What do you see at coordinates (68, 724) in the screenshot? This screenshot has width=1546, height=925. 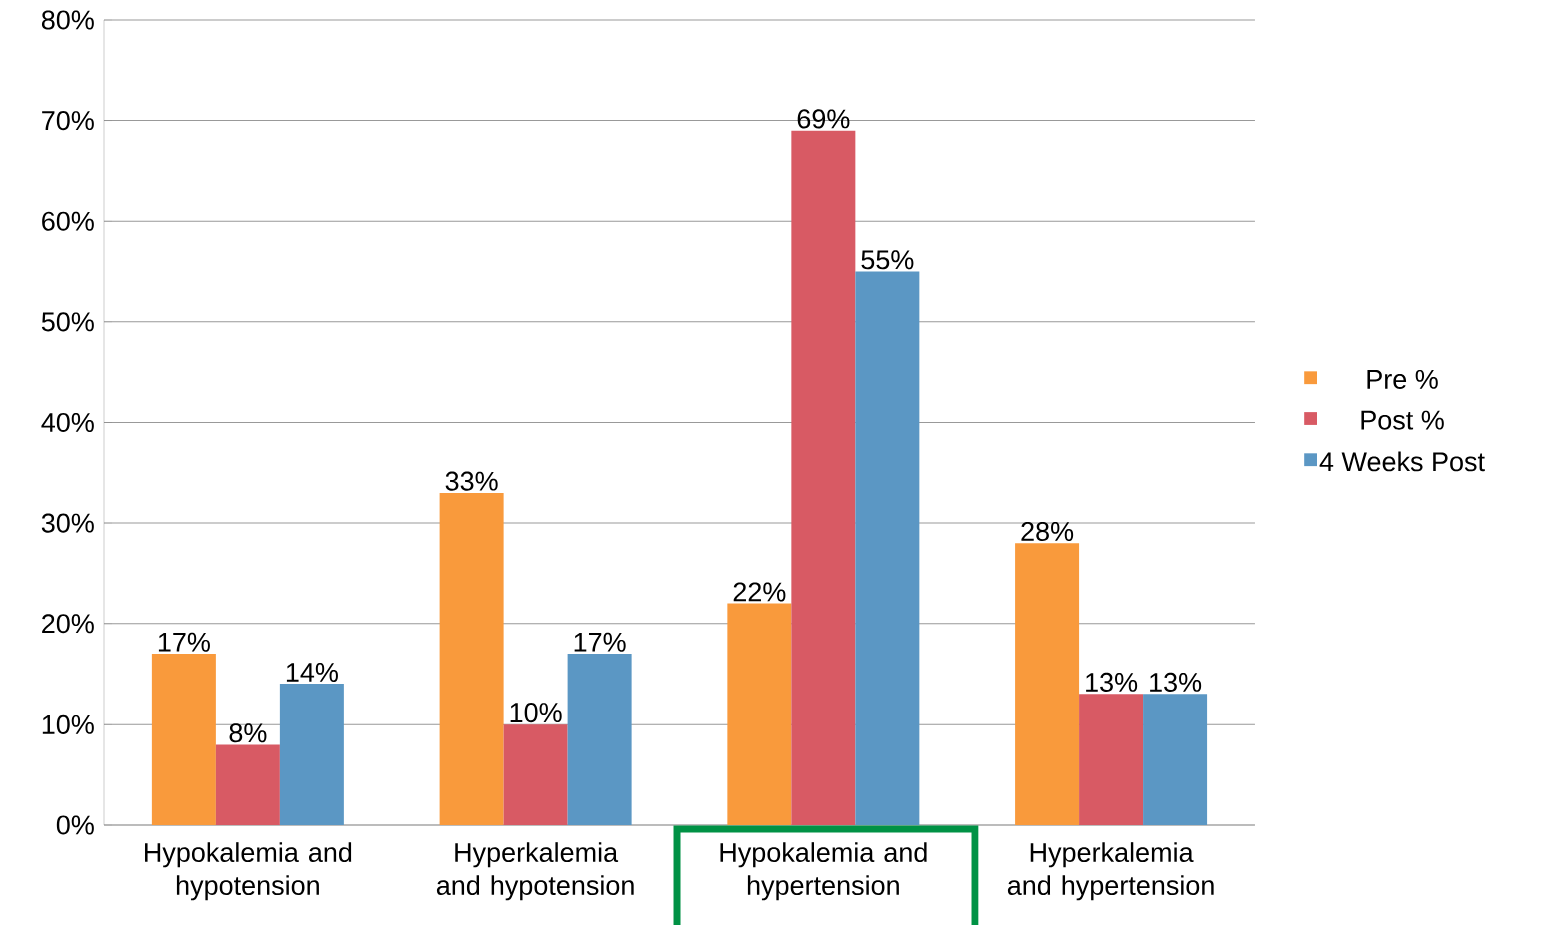 I see `y-tick-label: 10%` at bounding box center [68, 724].